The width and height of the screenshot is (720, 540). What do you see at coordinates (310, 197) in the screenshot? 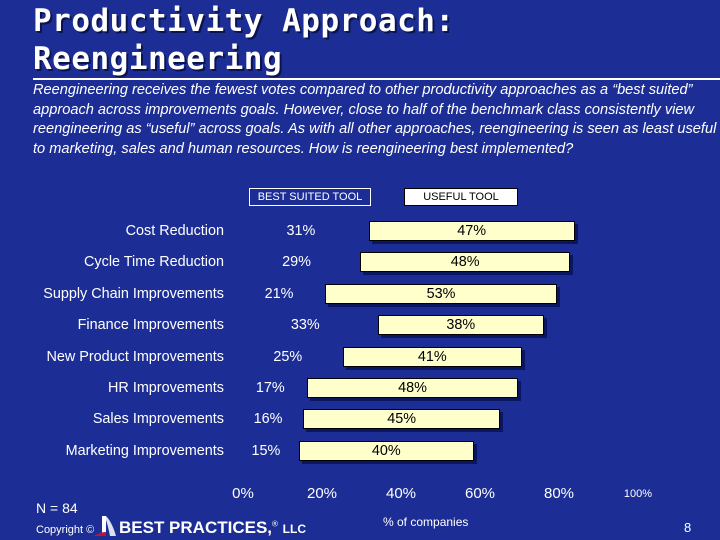
I see `legend-best-suited: BEST SUITED TOOL` at bounding box center [310, 197].